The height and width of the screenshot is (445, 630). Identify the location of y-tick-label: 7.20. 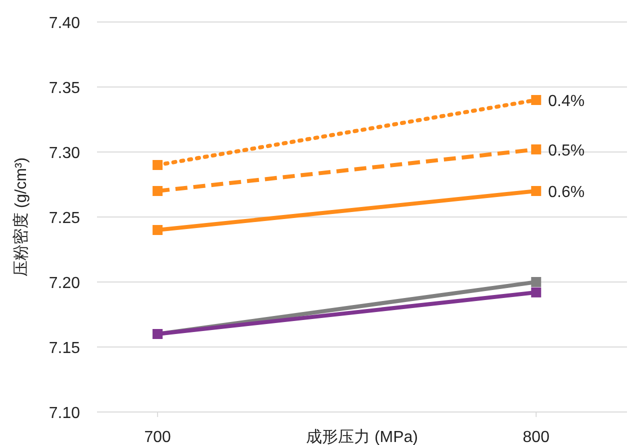
(64, 283).